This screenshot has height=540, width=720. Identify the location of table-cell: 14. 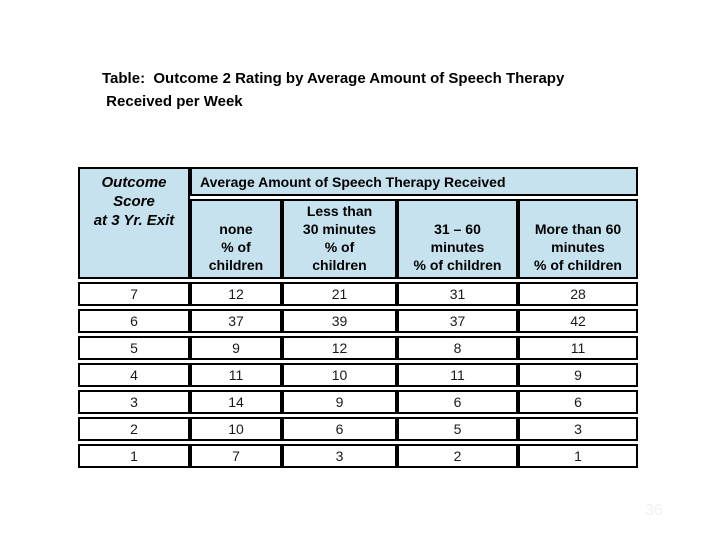
(236, 402).